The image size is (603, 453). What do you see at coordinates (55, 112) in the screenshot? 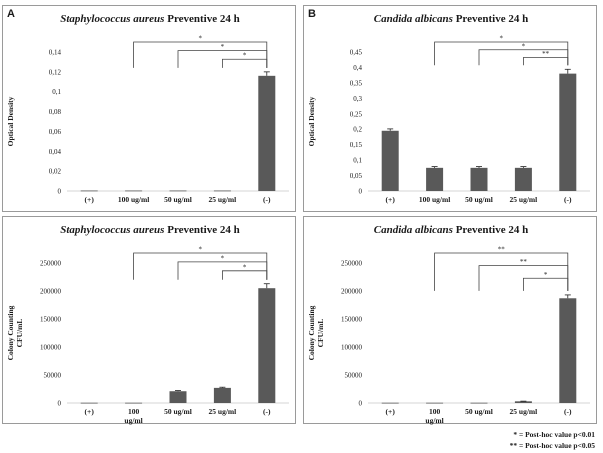
I see `y-tick-label: 0,08` at bounding box center [55, 112].